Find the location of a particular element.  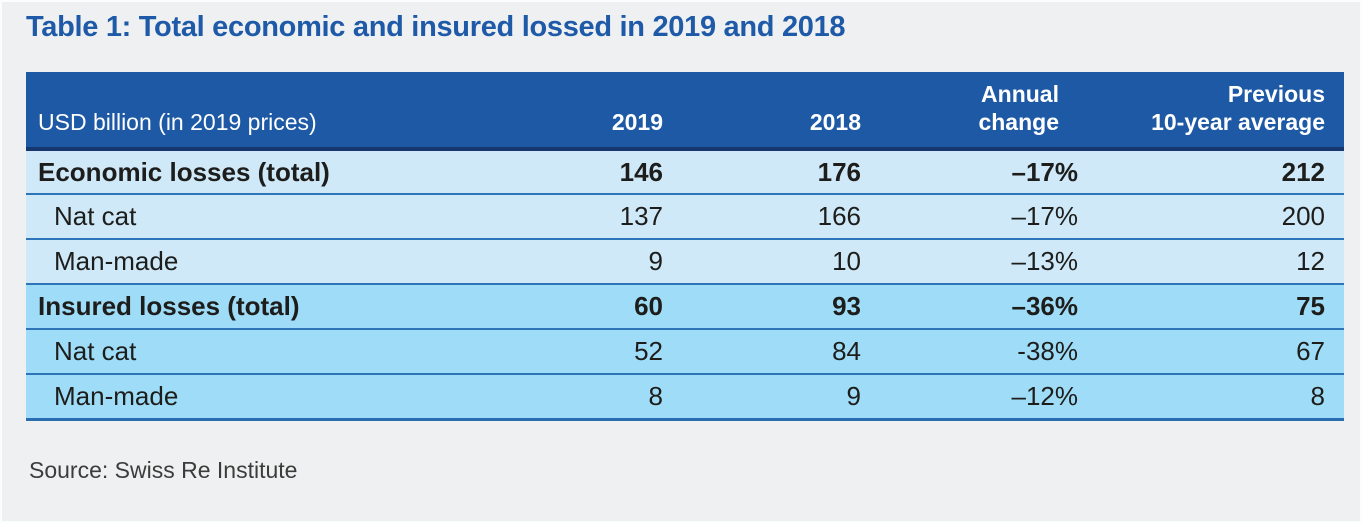

value-2019: 9 is located at coordinates (608, 261).